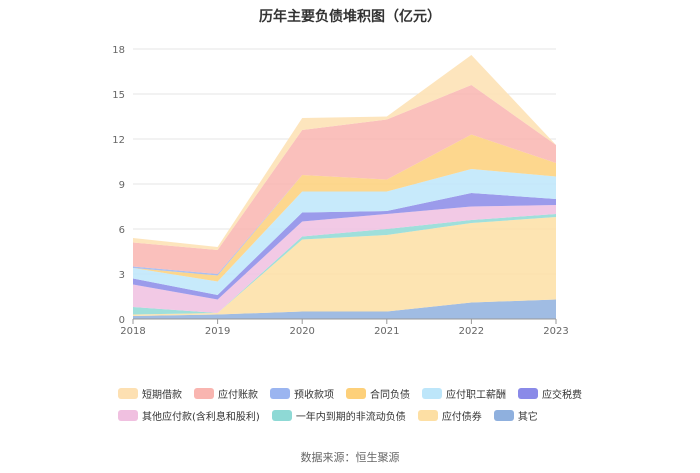  Describe the element at coordinates (301, 331) in the screenshot. I see `x-tick-label: 2020` at that location.